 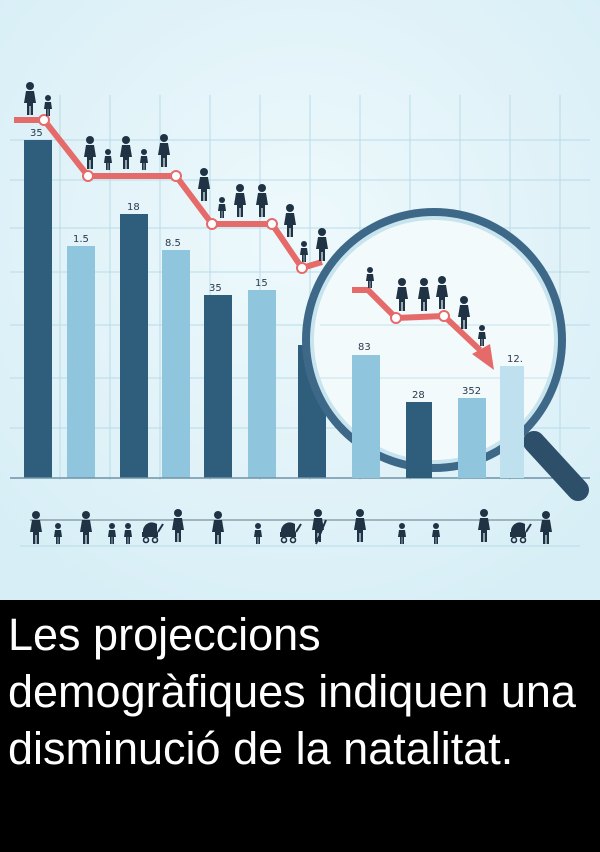 What do you see at coordinates (133, 207) in the screenshot?
I see `bar-label: 18` at bounding box center [133, 207].